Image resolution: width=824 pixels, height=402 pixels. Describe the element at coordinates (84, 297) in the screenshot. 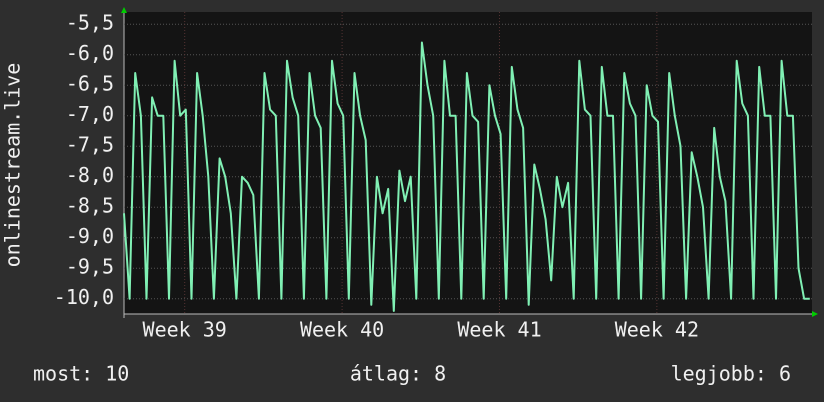

I see `y-tick-label: -10,0` at that location.